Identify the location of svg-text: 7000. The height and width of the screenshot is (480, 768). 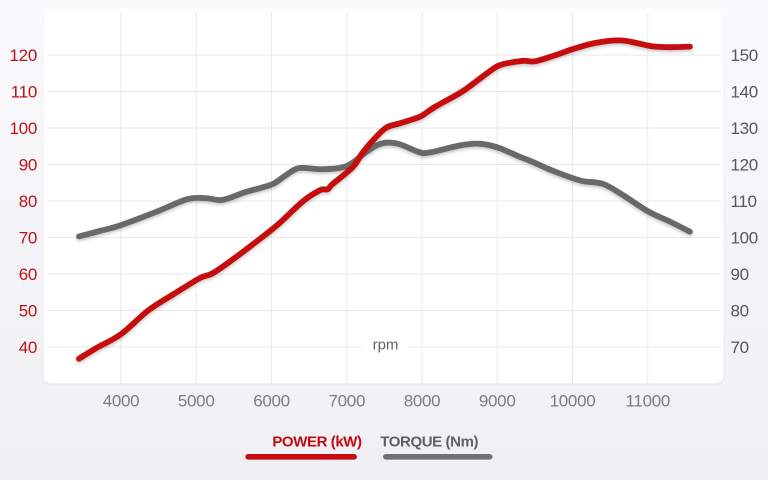
(346, 401).